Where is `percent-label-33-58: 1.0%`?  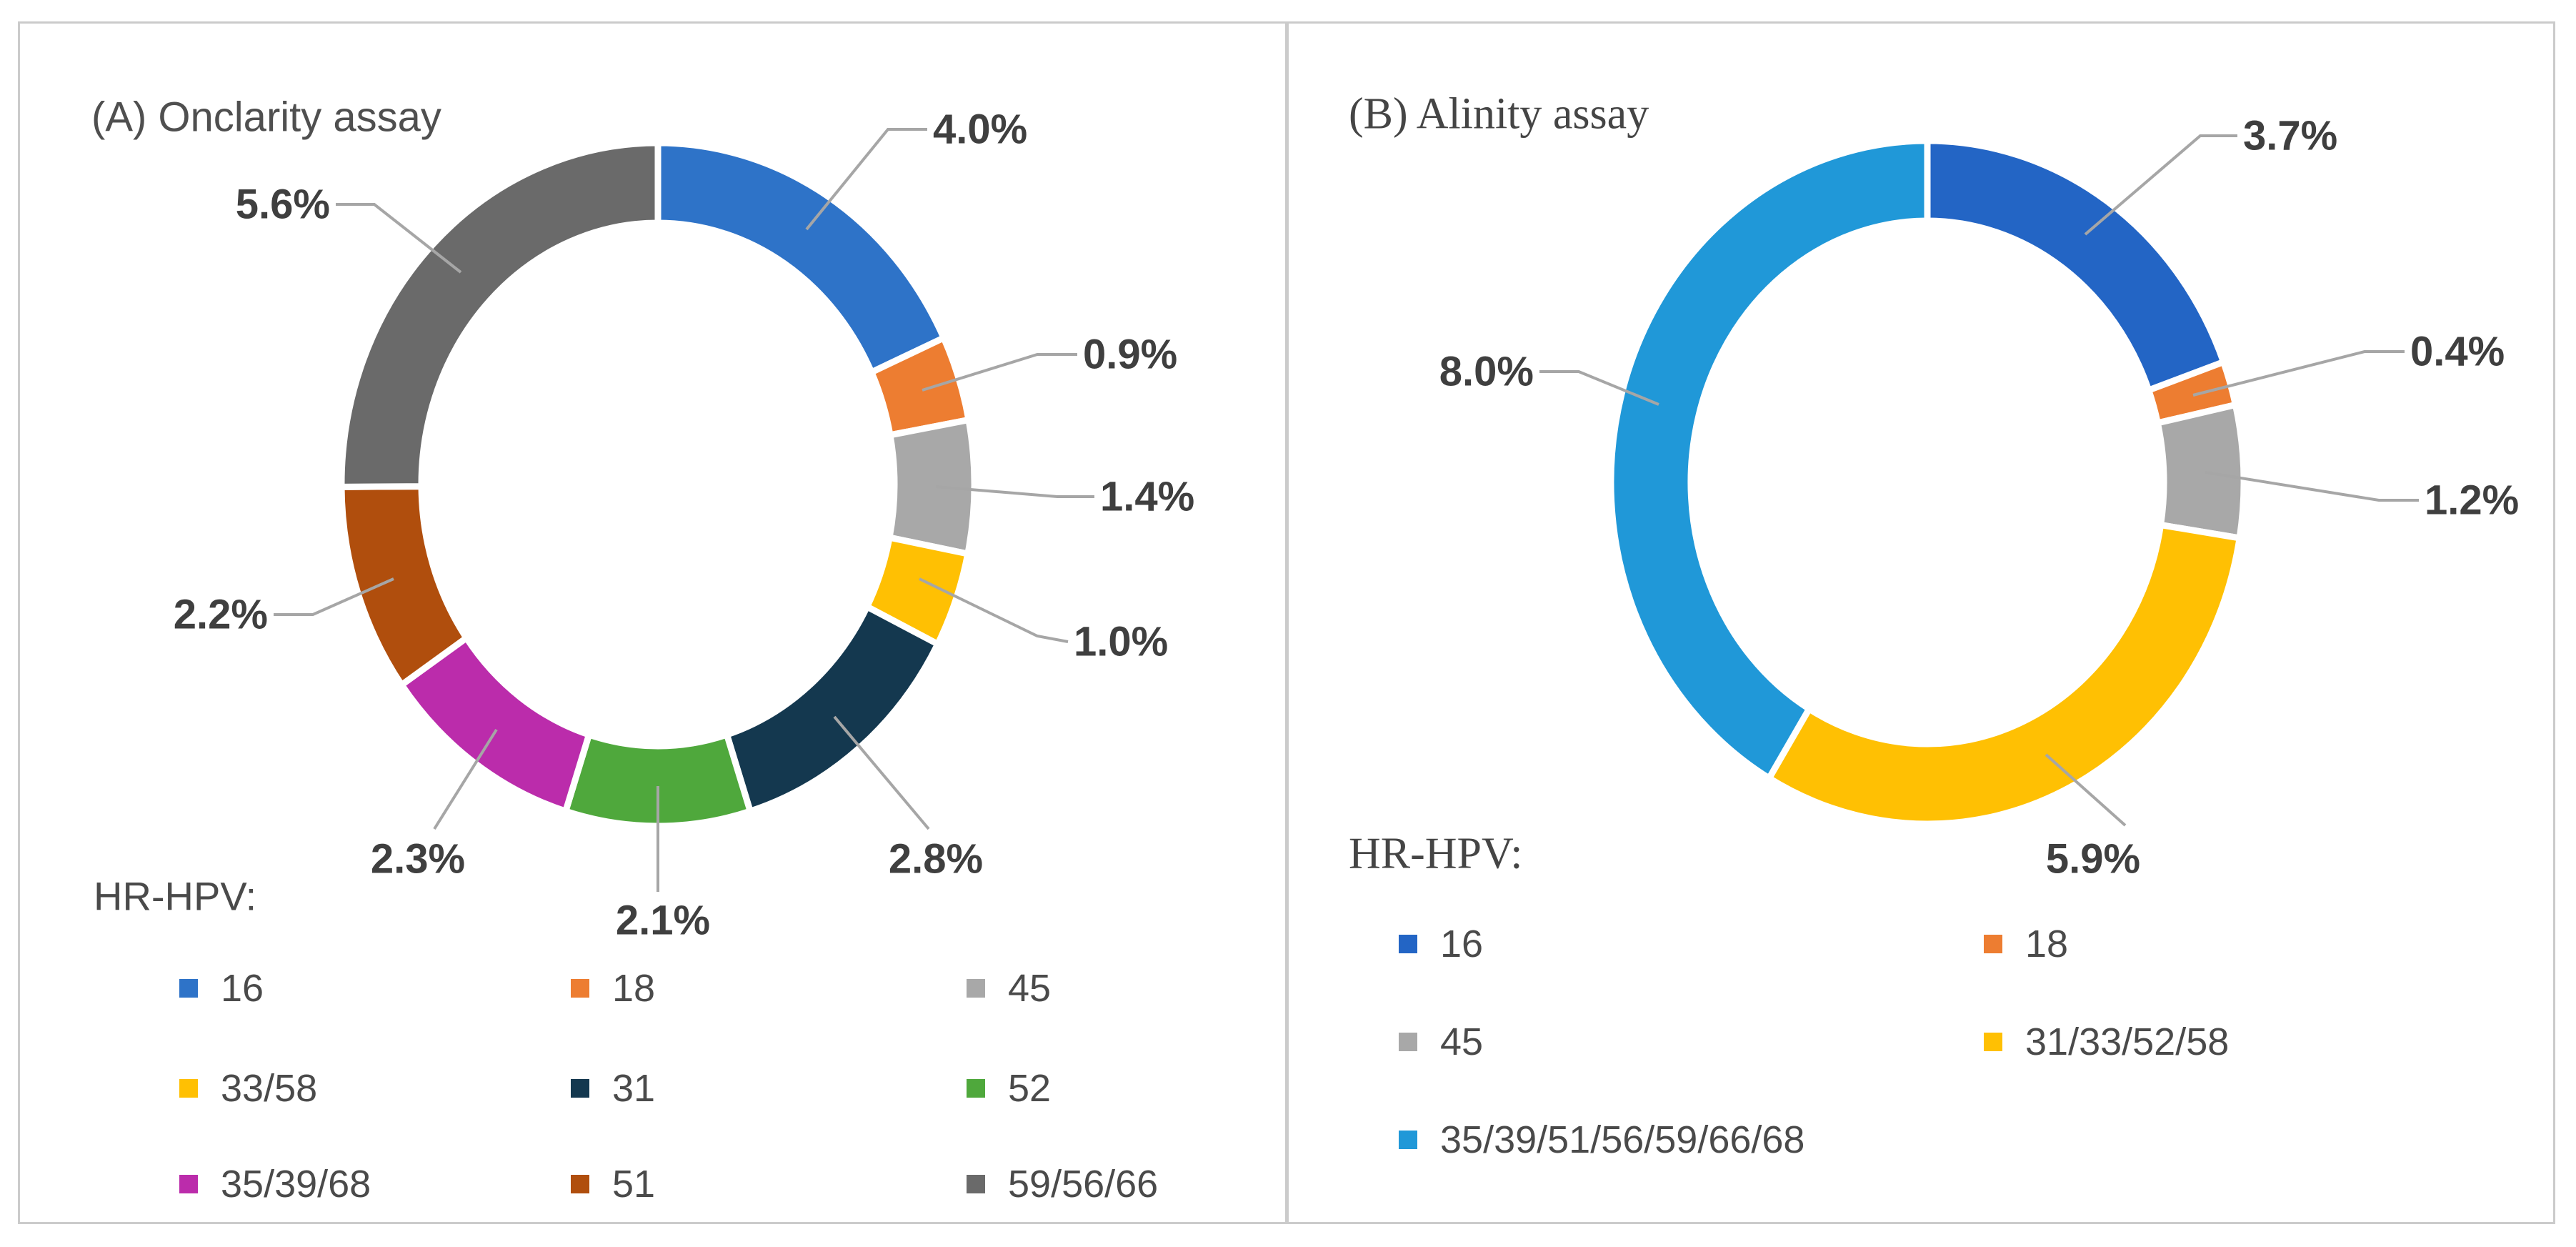 percent-label-33-58: 1.0% is located at coordinates (1121, 642).